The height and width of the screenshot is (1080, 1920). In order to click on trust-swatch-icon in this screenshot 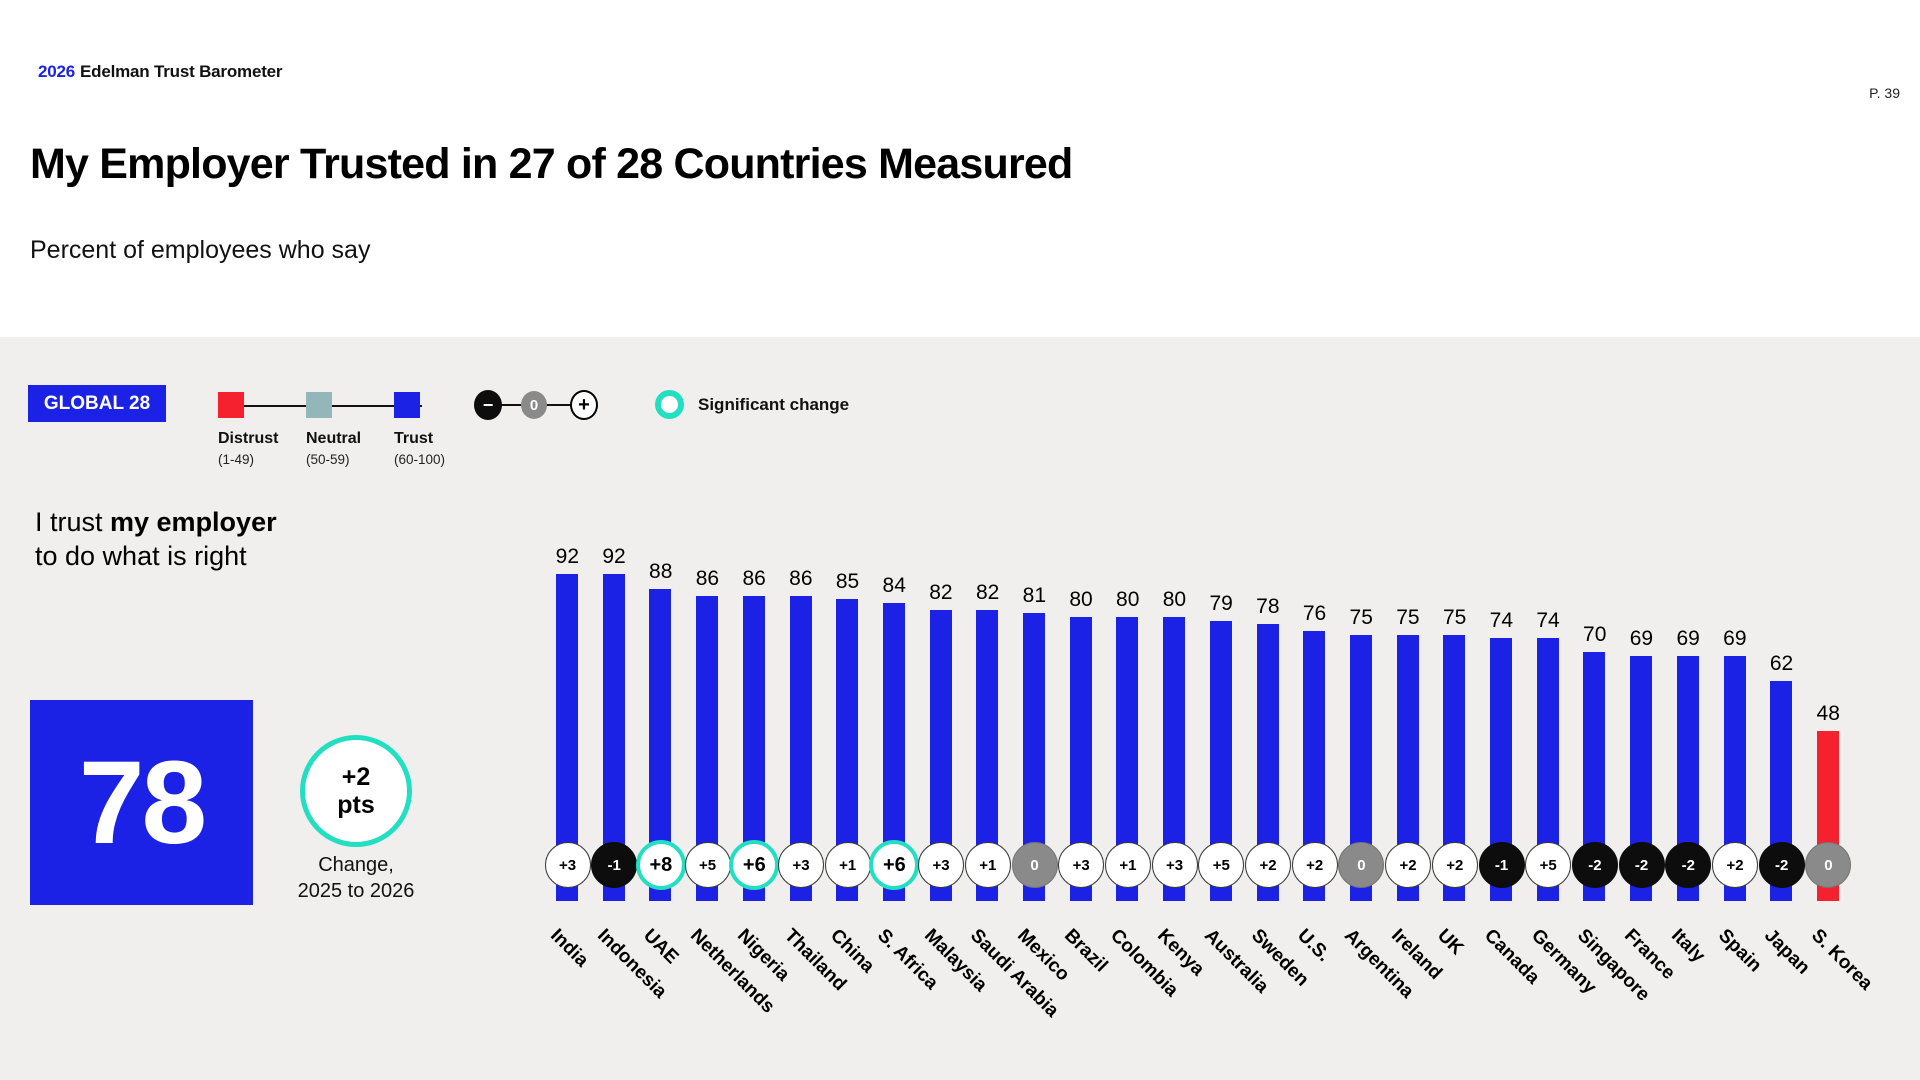, I will do `click(407, 405)`.